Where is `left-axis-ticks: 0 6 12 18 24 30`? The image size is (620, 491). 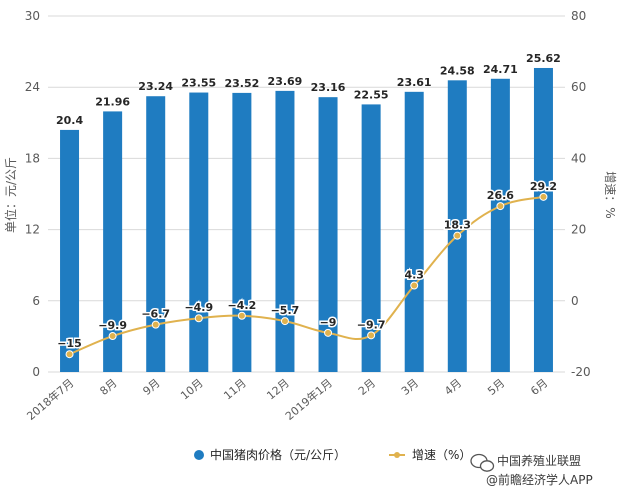 left-axis-ticks: 0 6 12 18 24 30 is located at coordinates (32, 194).